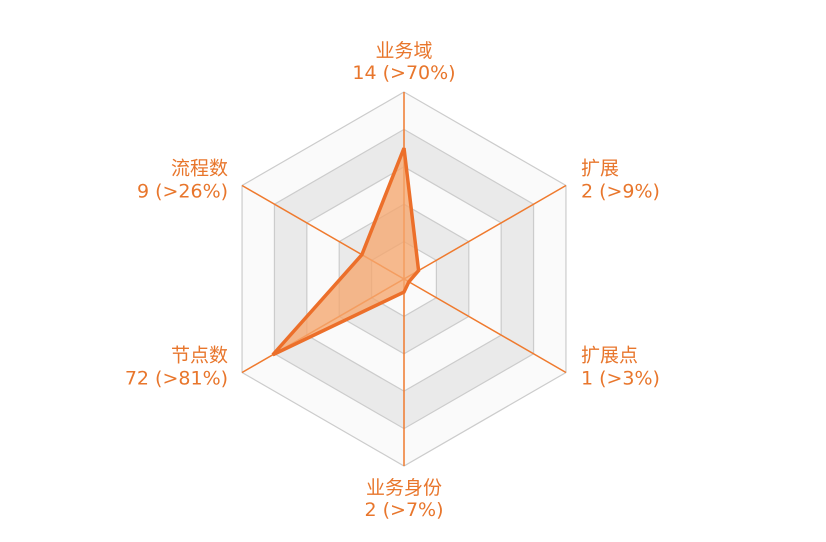 The width and height of the screenshot is (826, 542). I want to click on axis-label-value-2: 1 (>3%), so click(620, 379).